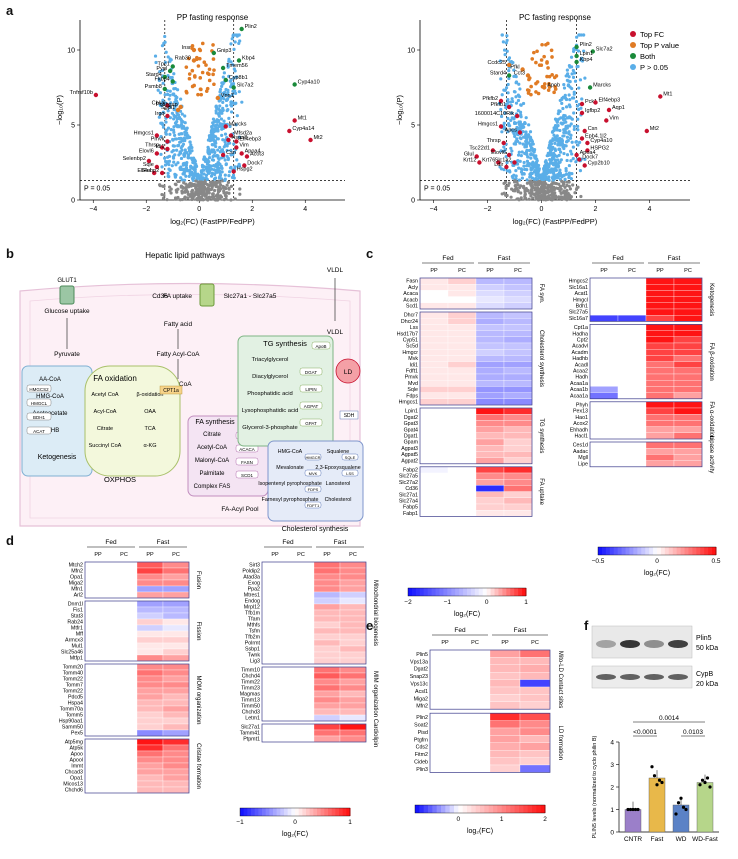 This screenshot has width=738, height=859. I want to click on gene-row-label: Phyh, so click(582, 406).